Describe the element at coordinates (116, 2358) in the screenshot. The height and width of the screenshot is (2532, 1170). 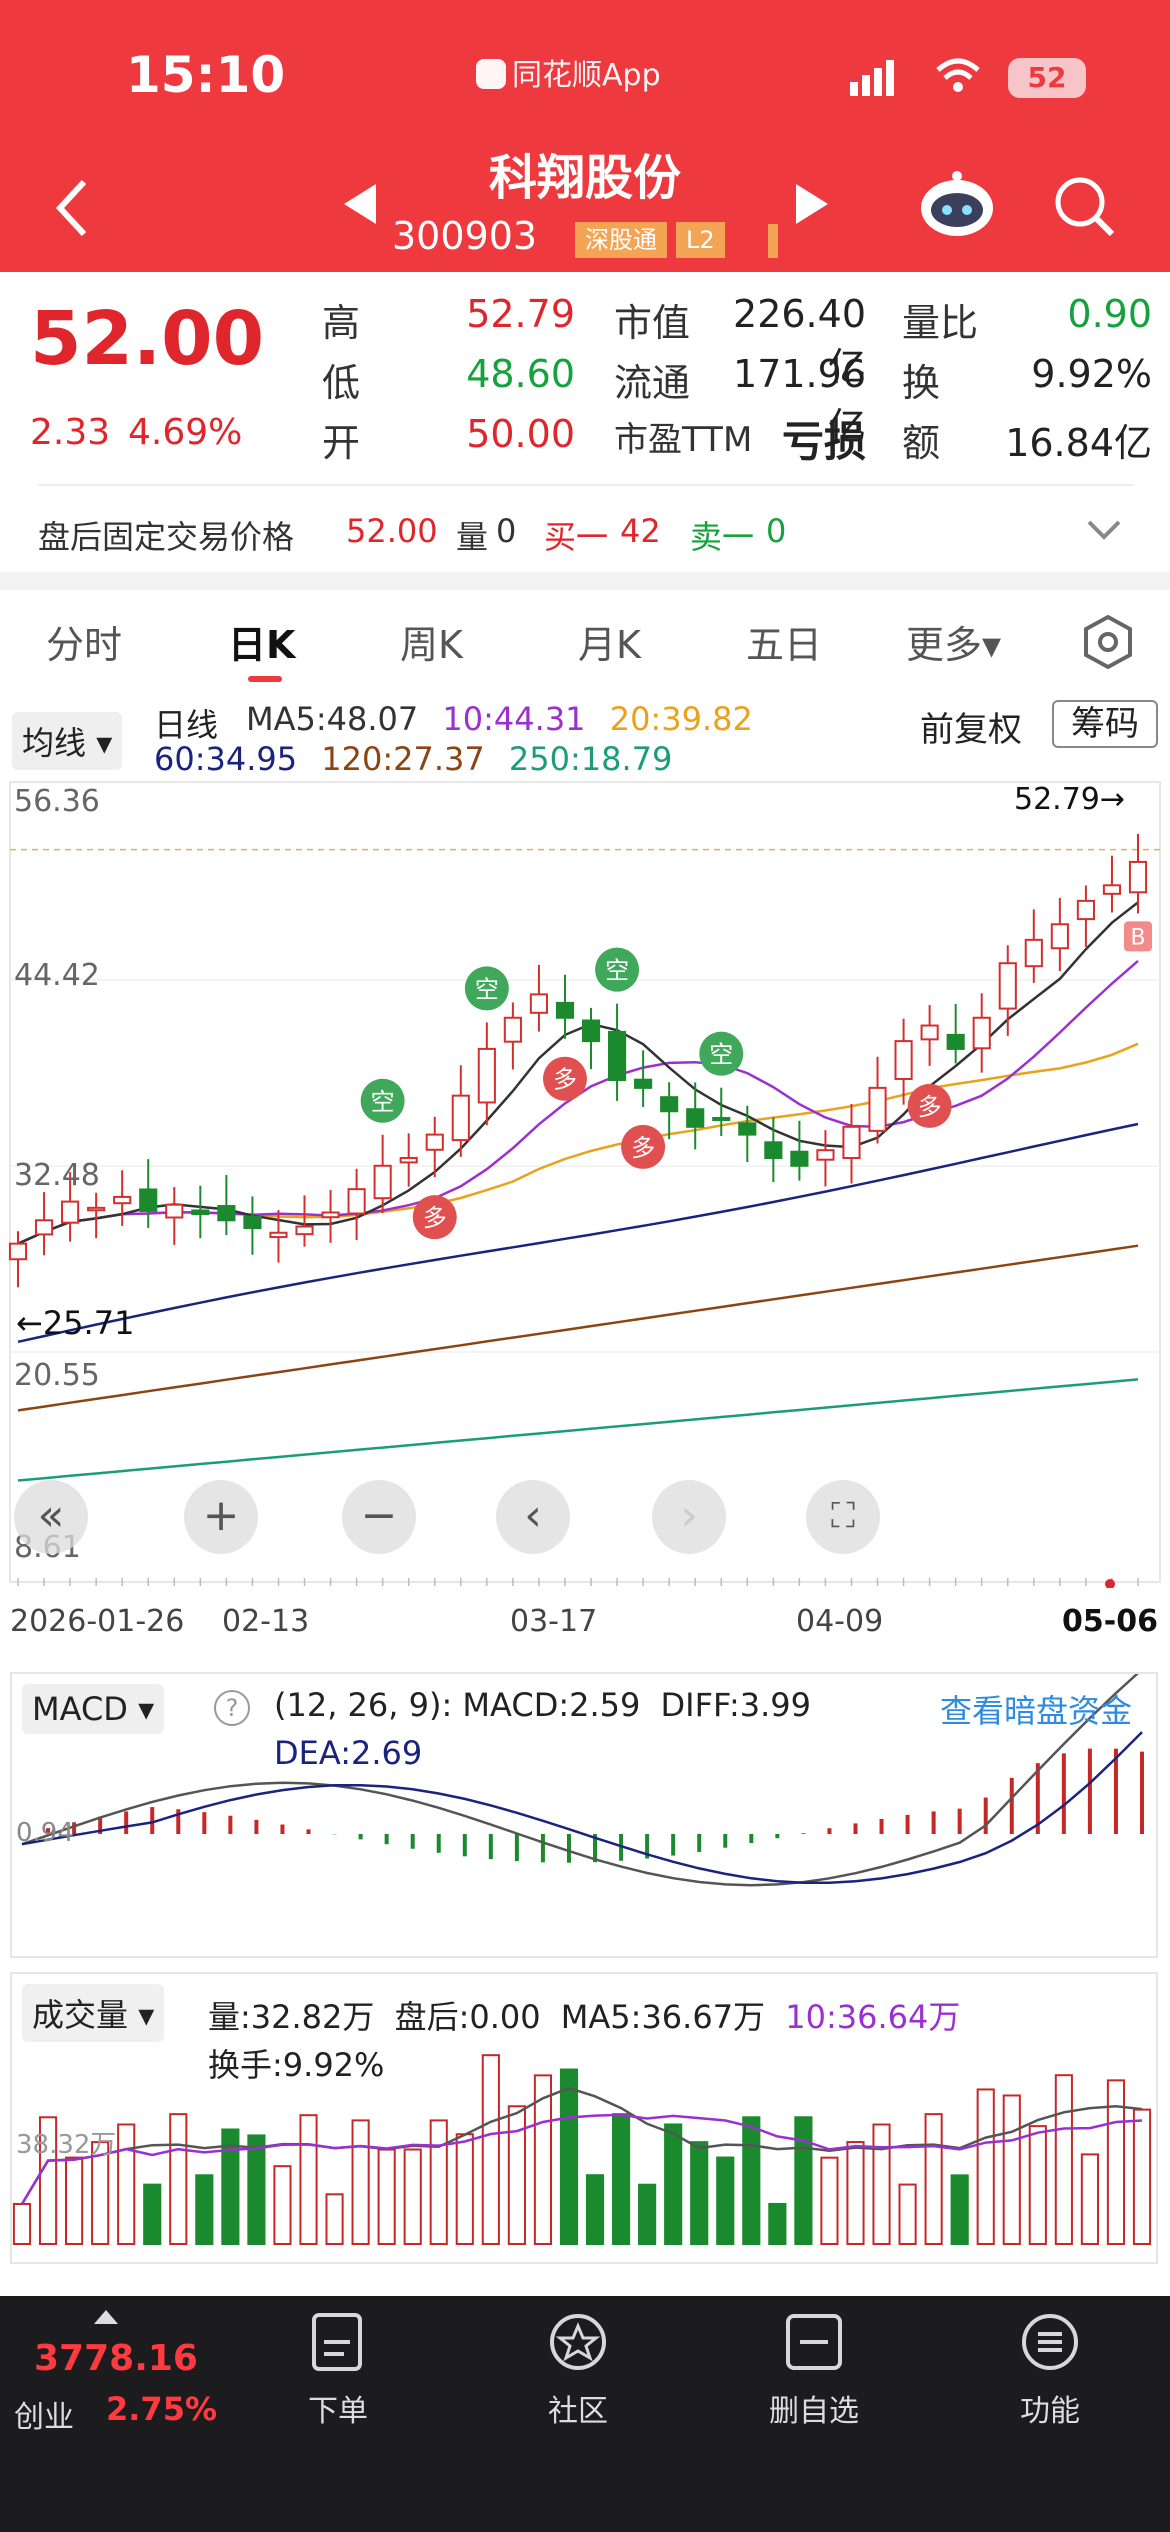
I see `index-value: 3778.16` at that location.